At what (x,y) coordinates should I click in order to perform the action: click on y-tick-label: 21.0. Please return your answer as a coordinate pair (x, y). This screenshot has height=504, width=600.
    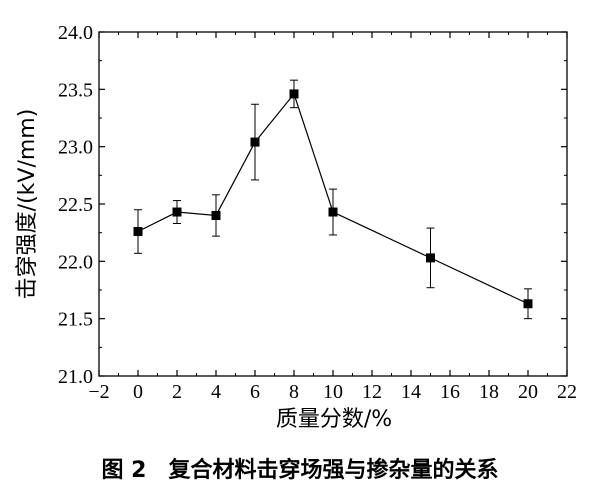
    Looking at the image, I should click on (75, 377).